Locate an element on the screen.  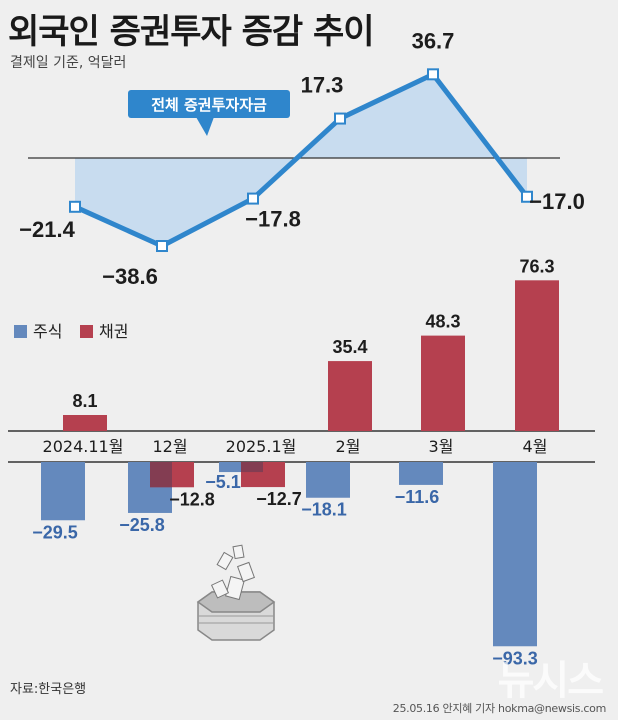
chart-title: 외국인 증권투자 증감 추이 is located at coordinates (191, 32).